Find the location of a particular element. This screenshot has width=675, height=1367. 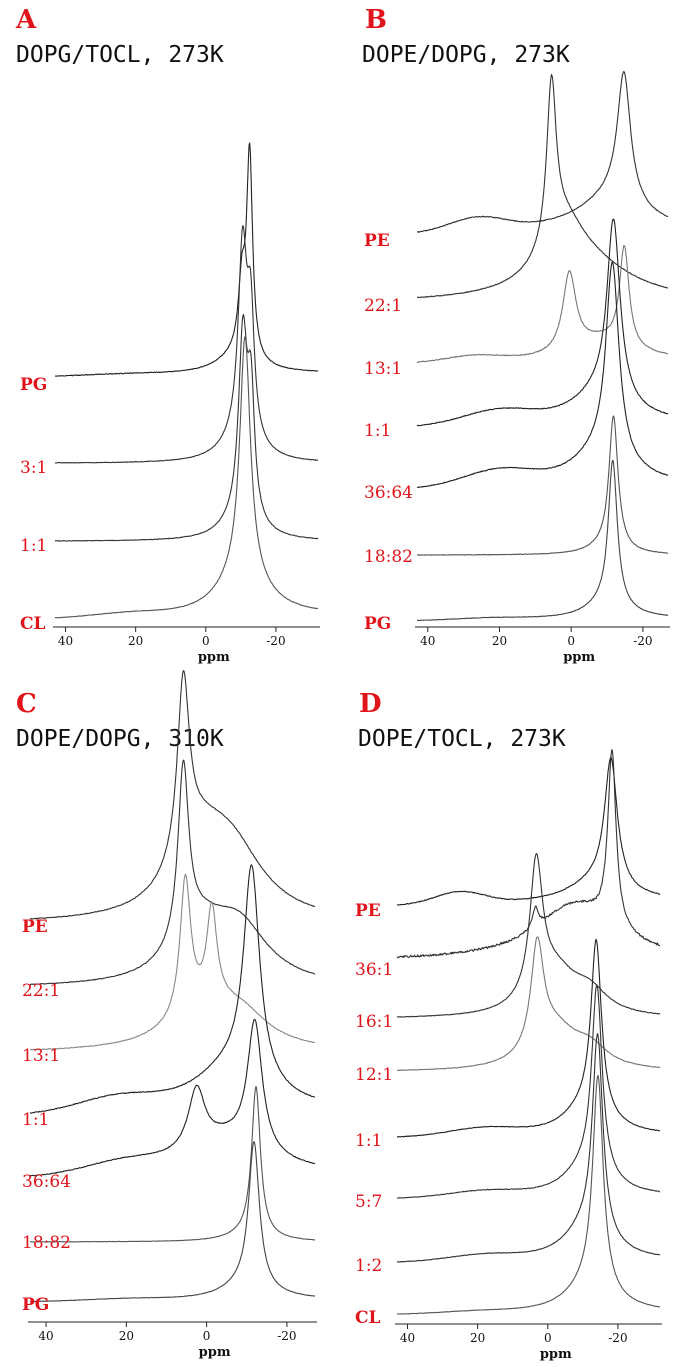

panel-title: DOPE/DOPG, 273K is located at coordinates (466, 55).